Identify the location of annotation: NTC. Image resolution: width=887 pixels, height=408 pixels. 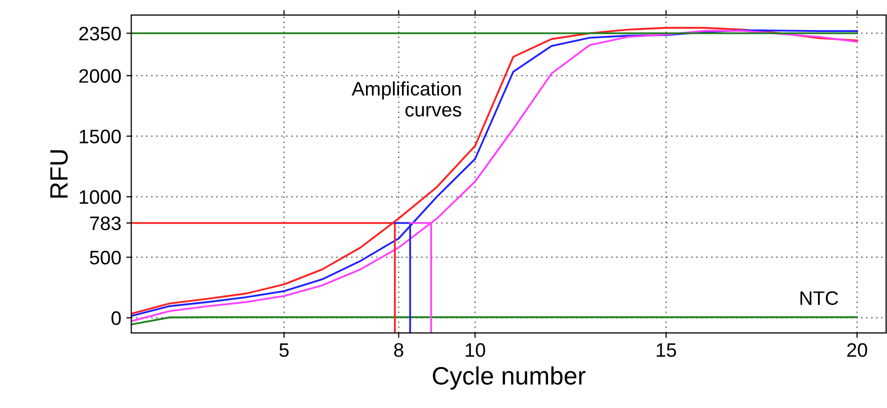
(819, 298).